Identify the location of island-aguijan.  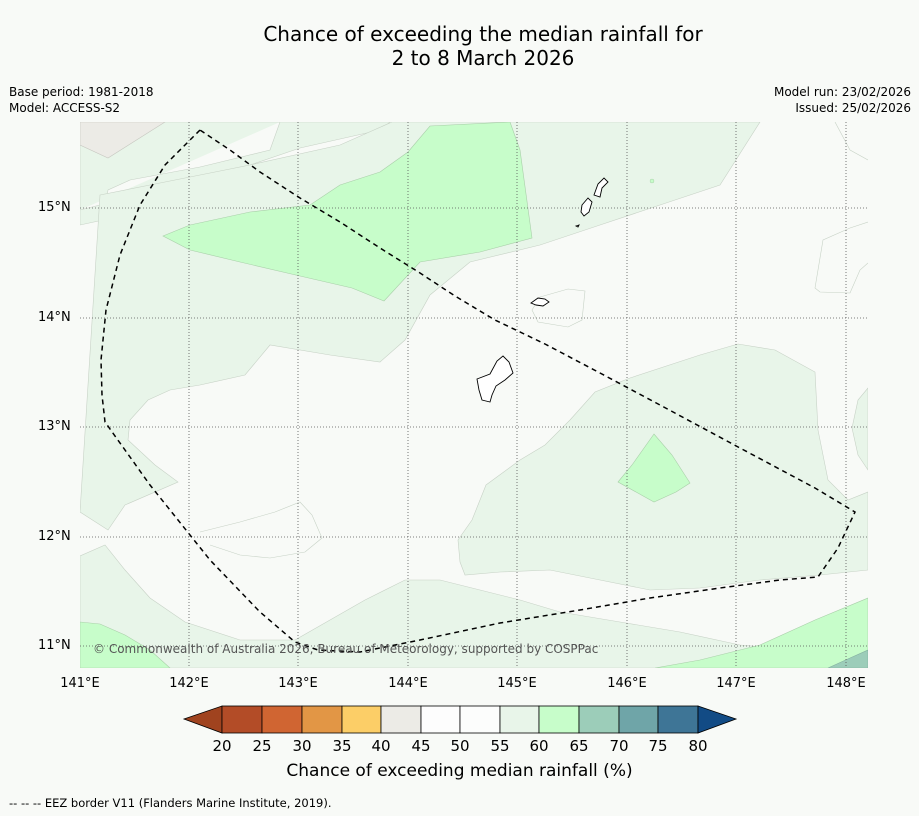
(577, 226).